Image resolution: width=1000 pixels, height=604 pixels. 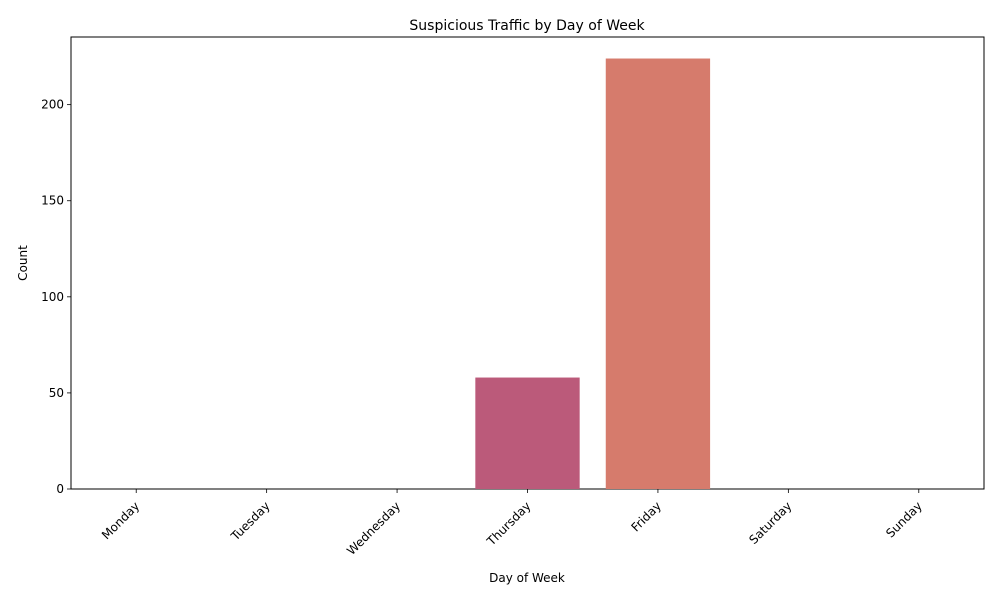 I want to click on x-tick-label: Tuesday, so click(x=250, y=521).